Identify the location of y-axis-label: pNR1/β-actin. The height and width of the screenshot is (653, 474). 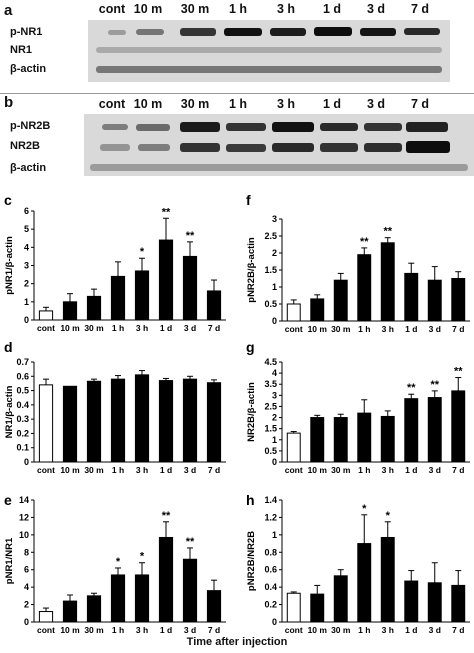
(9, 265).